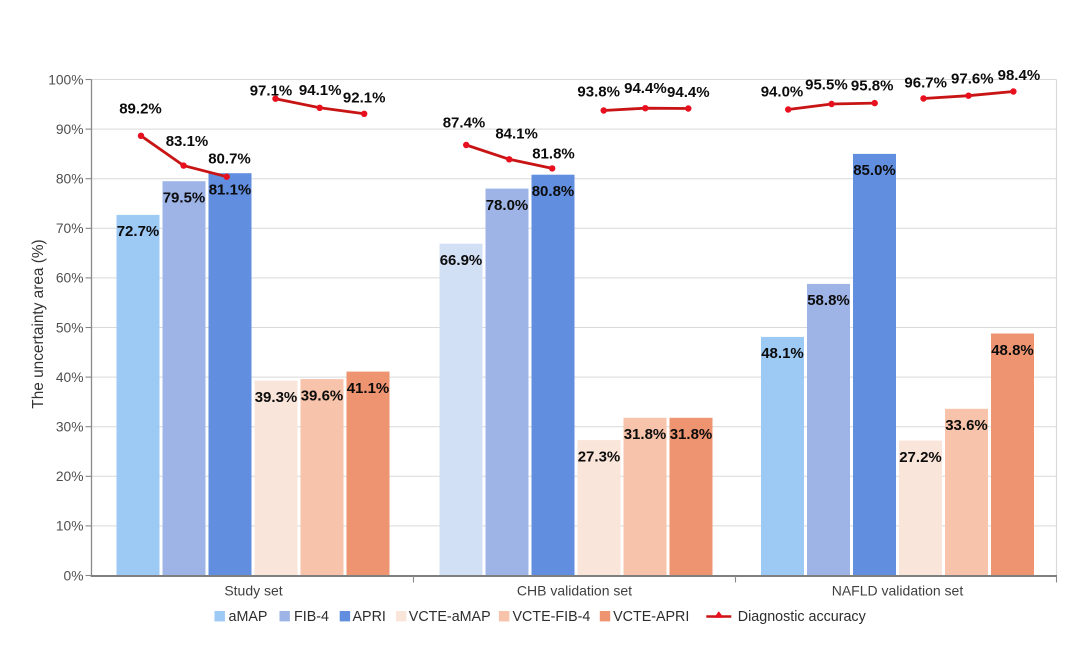  What do you see at coordinates (782, 353) in the screenshot?
I see `svg-text: 48.1%` at bounding box center [782, 353].